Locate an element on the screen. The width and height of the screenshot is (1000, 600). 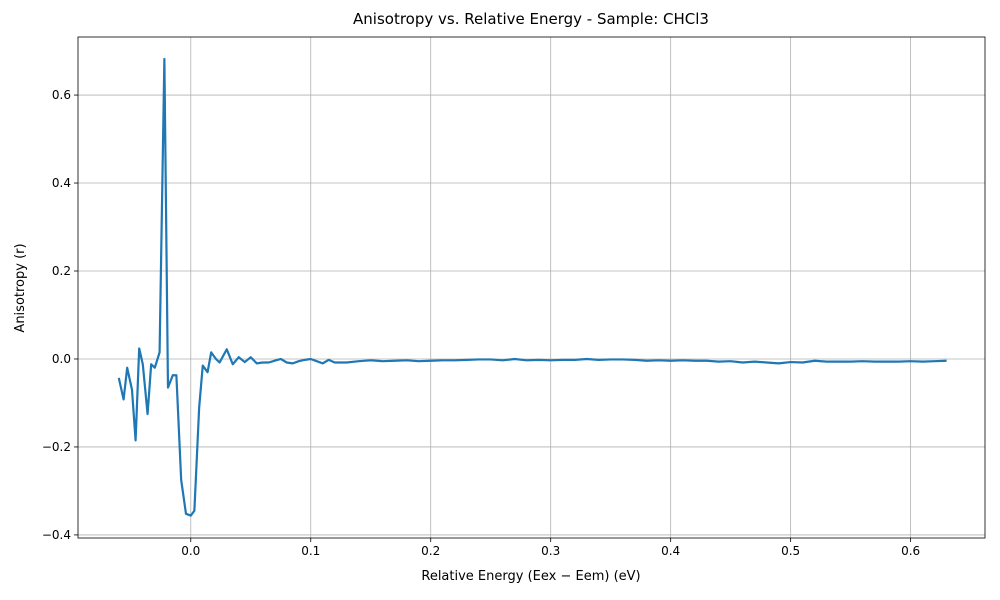
x-tick-label: 0.2 is located at coordinates (430, 551).